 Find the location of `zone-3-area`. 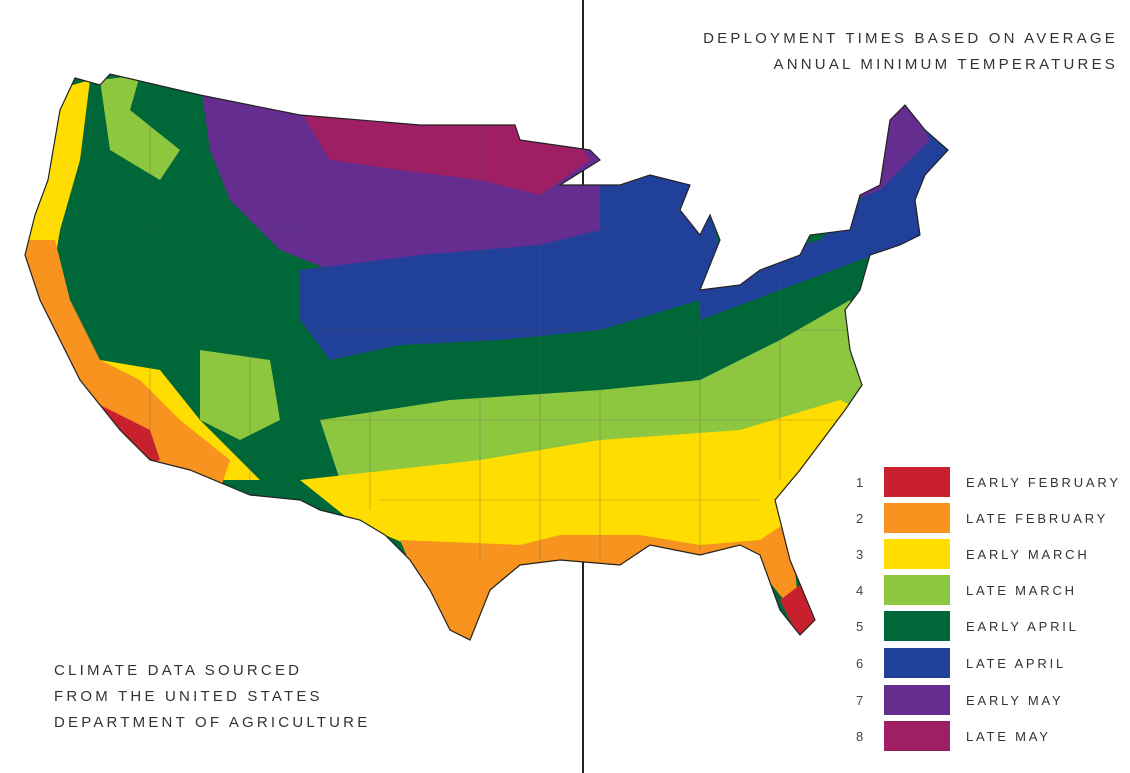

zone-3-area is located at coordinates (590, 480).